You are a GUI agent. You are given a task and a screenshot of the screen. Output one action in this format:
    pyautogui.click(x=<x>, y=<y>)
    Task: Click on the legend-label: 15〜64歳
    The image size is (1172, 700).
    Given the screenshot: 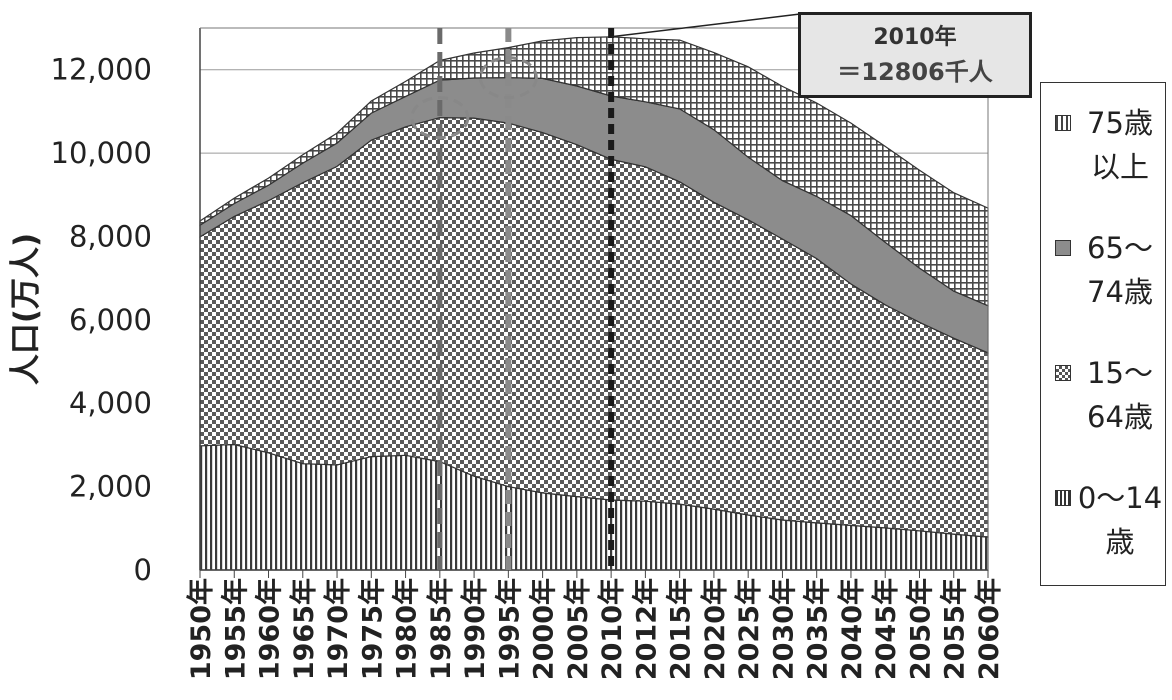 What is the action you would take?
    pyautogui.click(x=1120, y=395)
    